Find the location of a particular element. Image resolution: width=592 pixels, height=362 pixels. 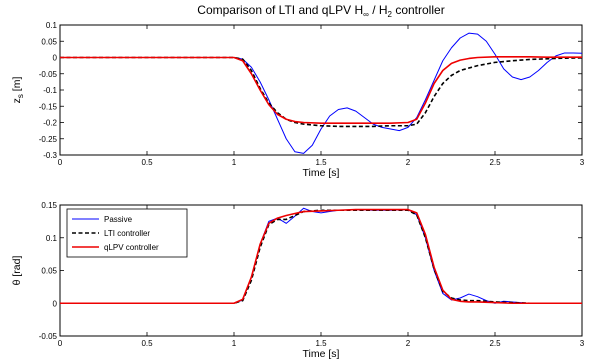

top-ytick-label: -0.1 is located at coordinates (50, 90).